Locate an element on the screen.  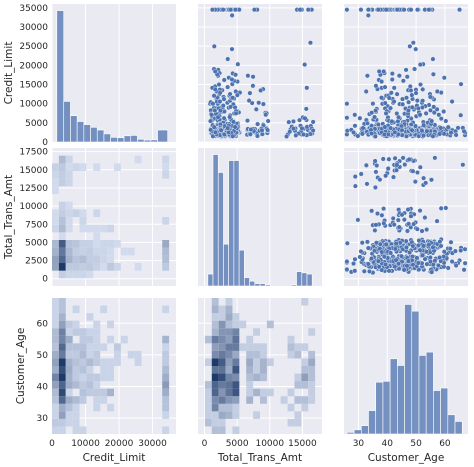
y-tick-label: 15000 is located at coordinates (33, 86).